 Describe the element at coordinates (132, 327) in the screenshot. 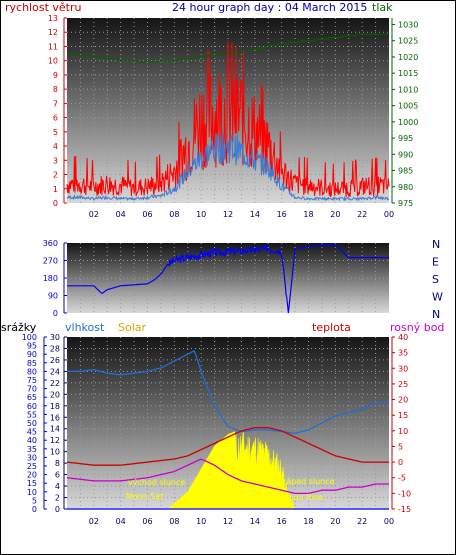

I see `solar-axis-label: Solar` at that location.